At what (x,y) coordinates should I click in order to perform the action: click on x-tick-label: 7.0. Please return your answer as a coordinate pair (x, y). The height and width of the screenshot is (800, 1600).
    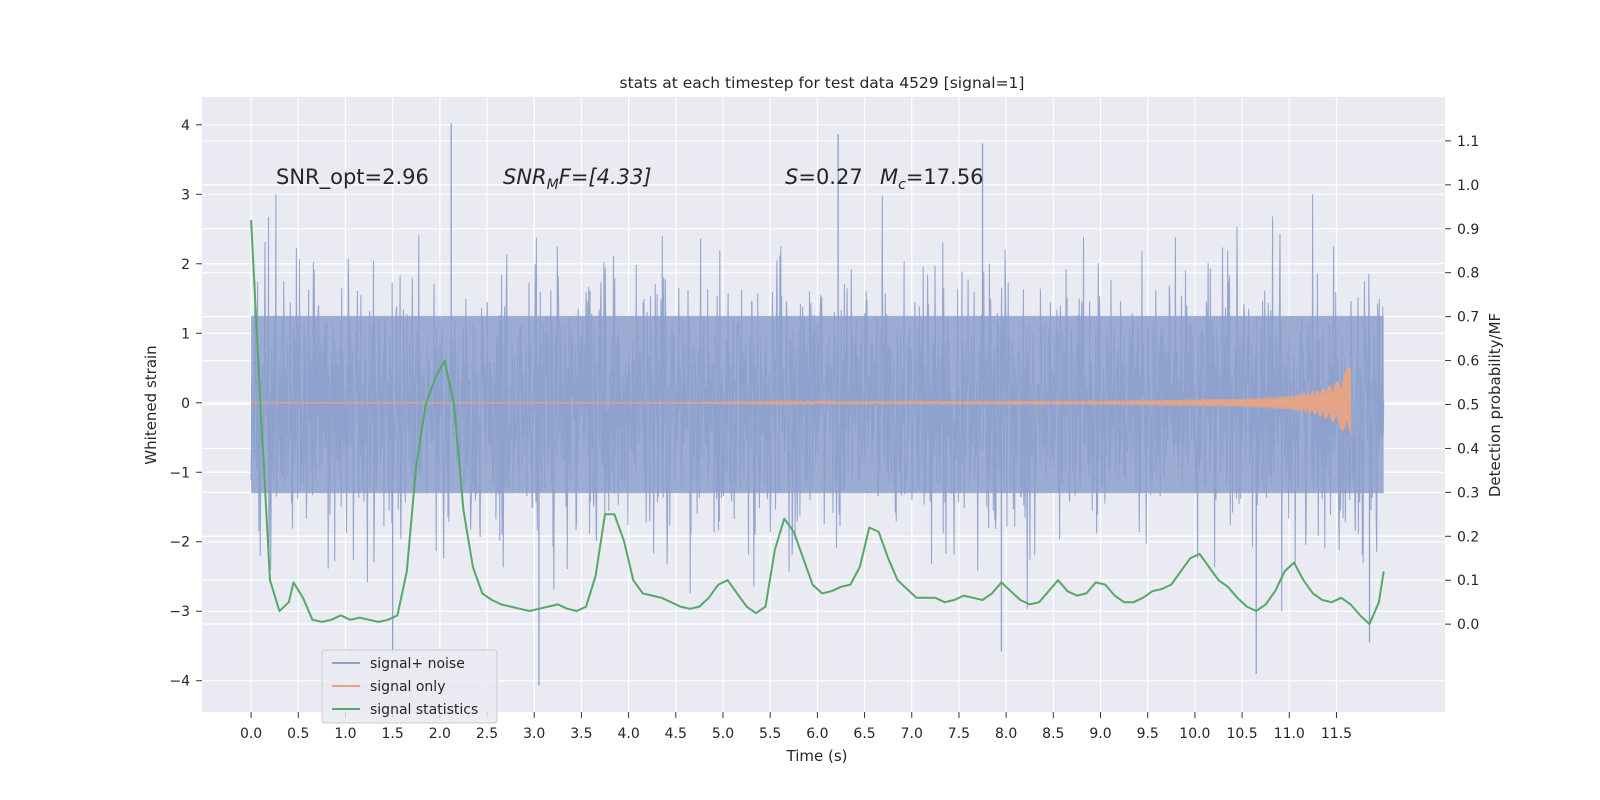
    Looking at the image, I should click on (912, 734).